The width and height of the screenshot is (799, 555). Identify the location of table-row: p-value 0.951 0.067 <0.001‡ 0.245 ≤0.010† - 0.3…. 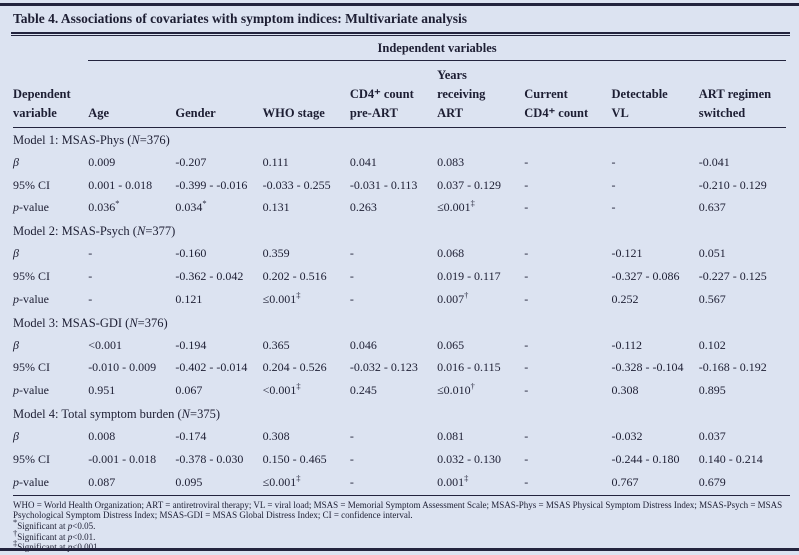
(399, 391).